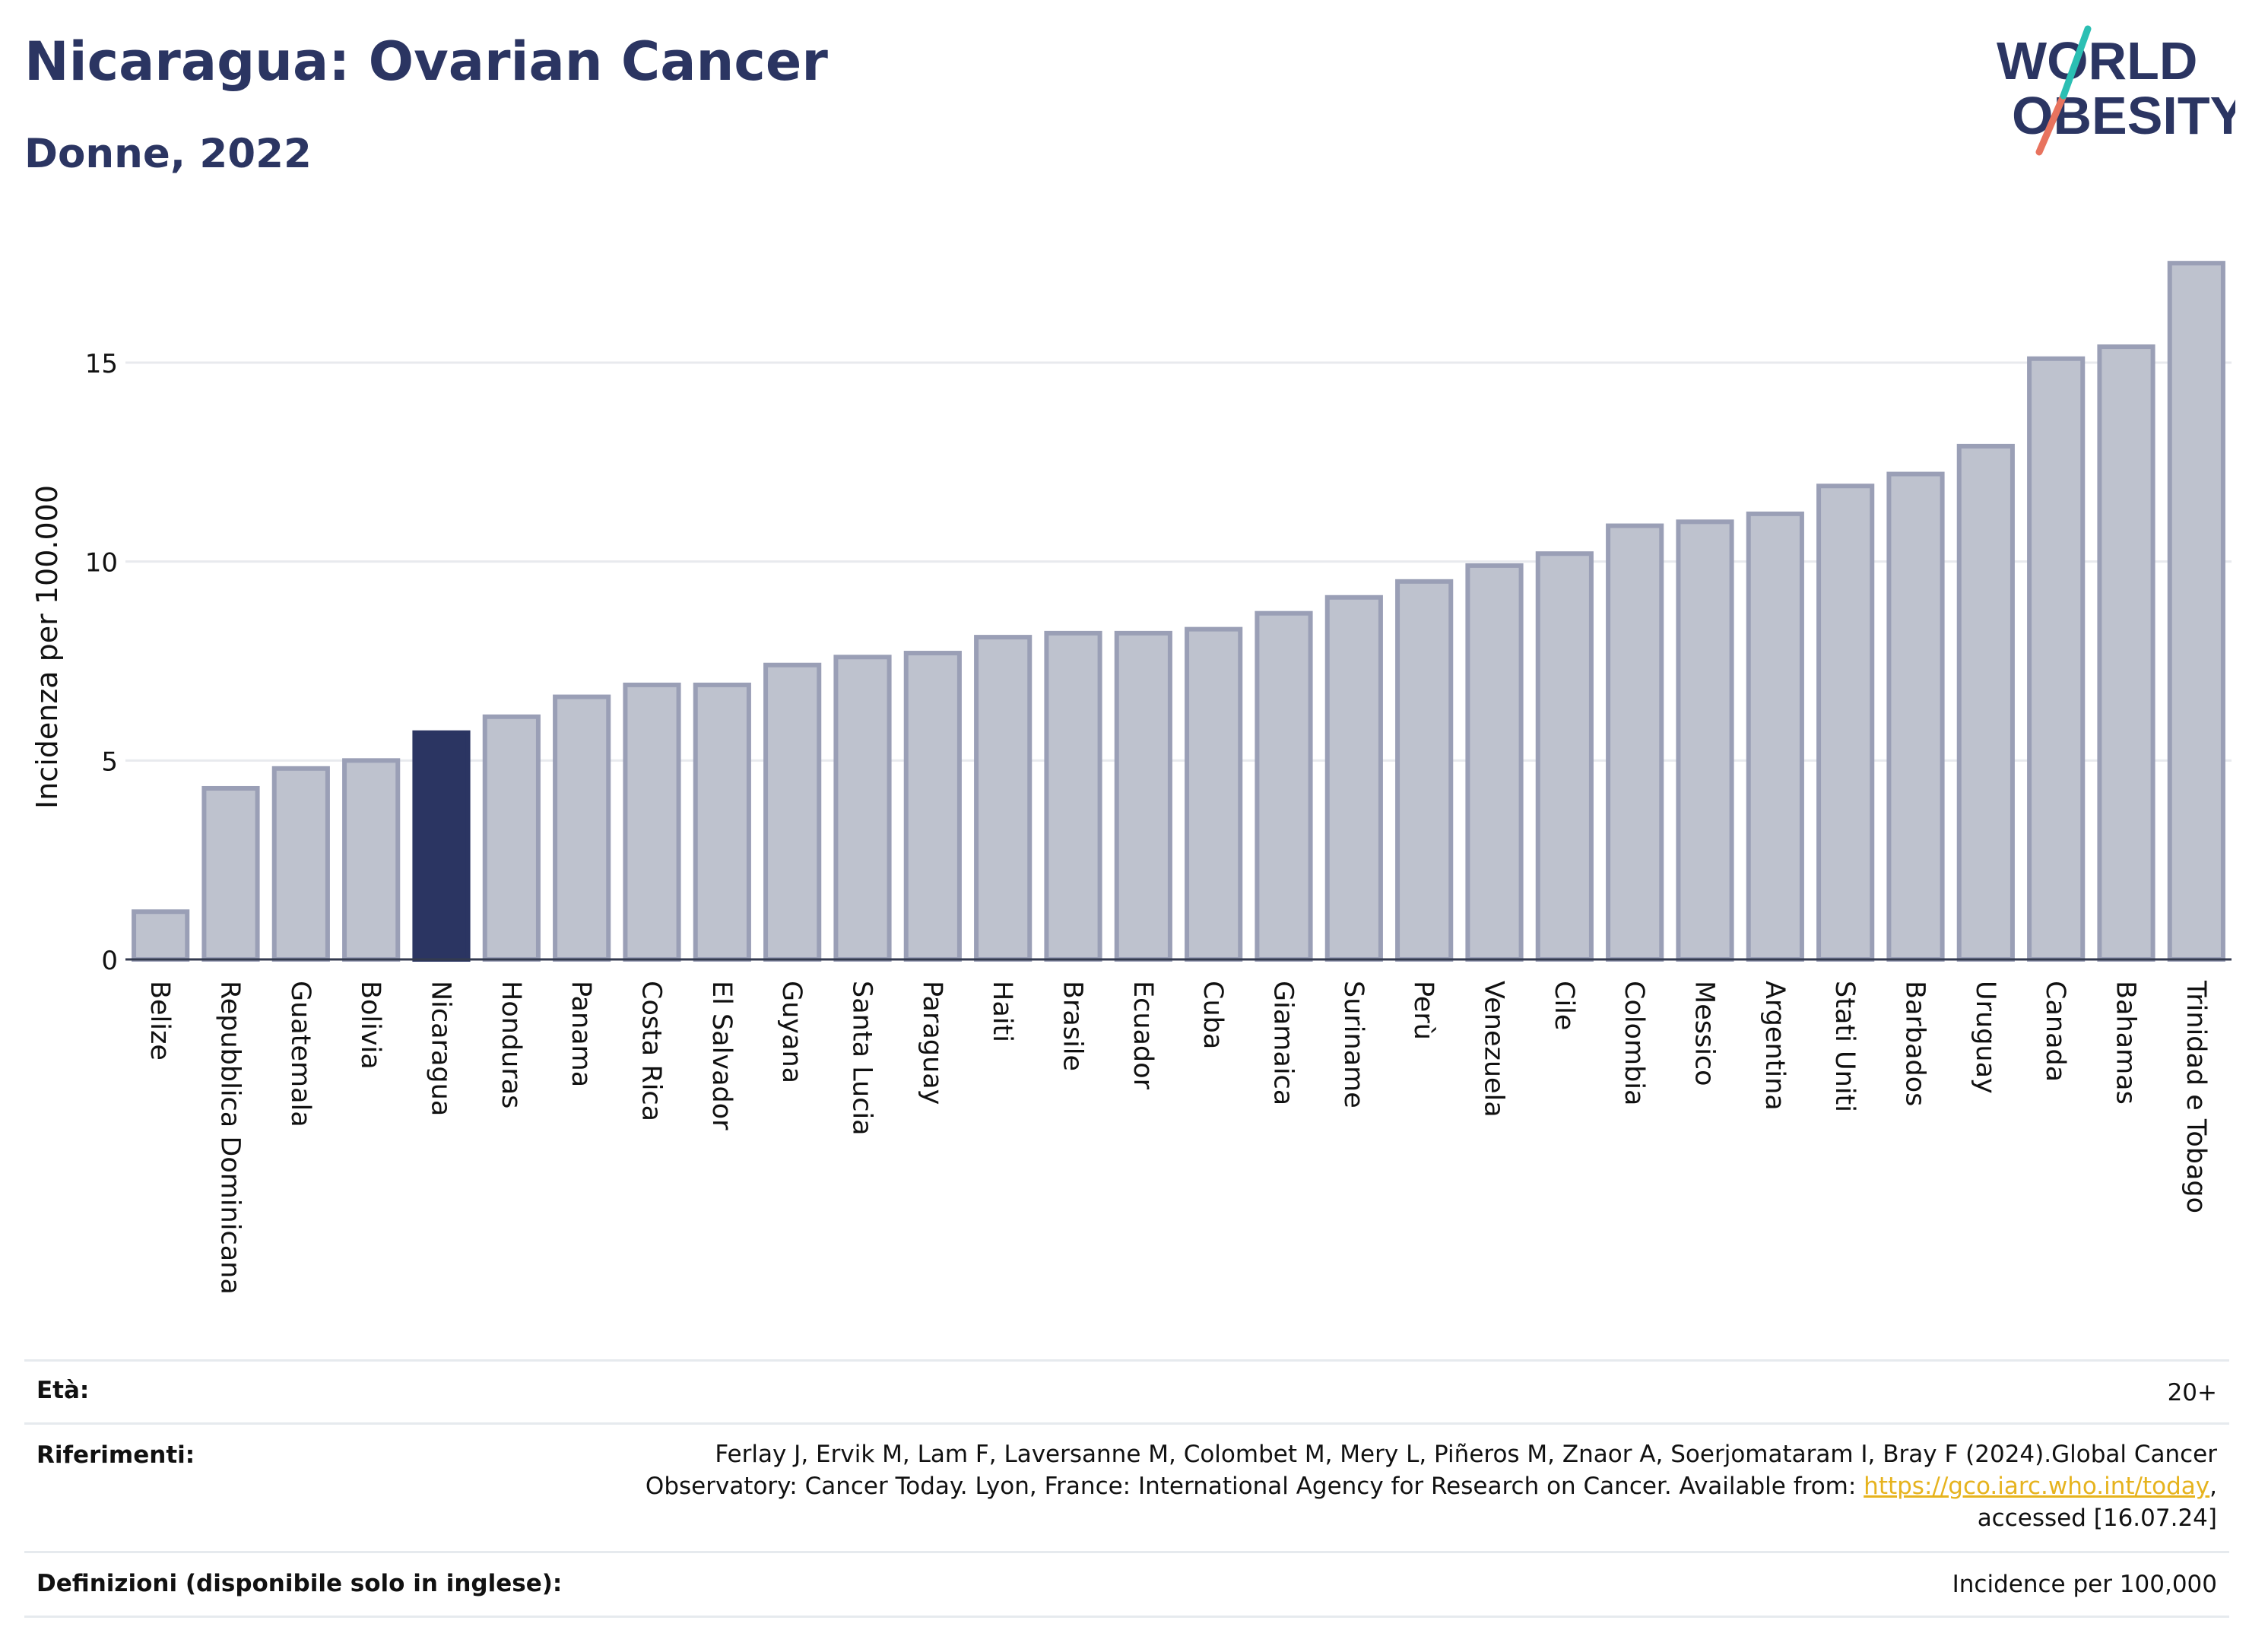 Image resolution: width=2249 pixels, height=1652 pixels. What do you see at coordinates (1845, 723) in the screenshot?
I see `bar-stati-uniti` at bounding box center [1845, 723].